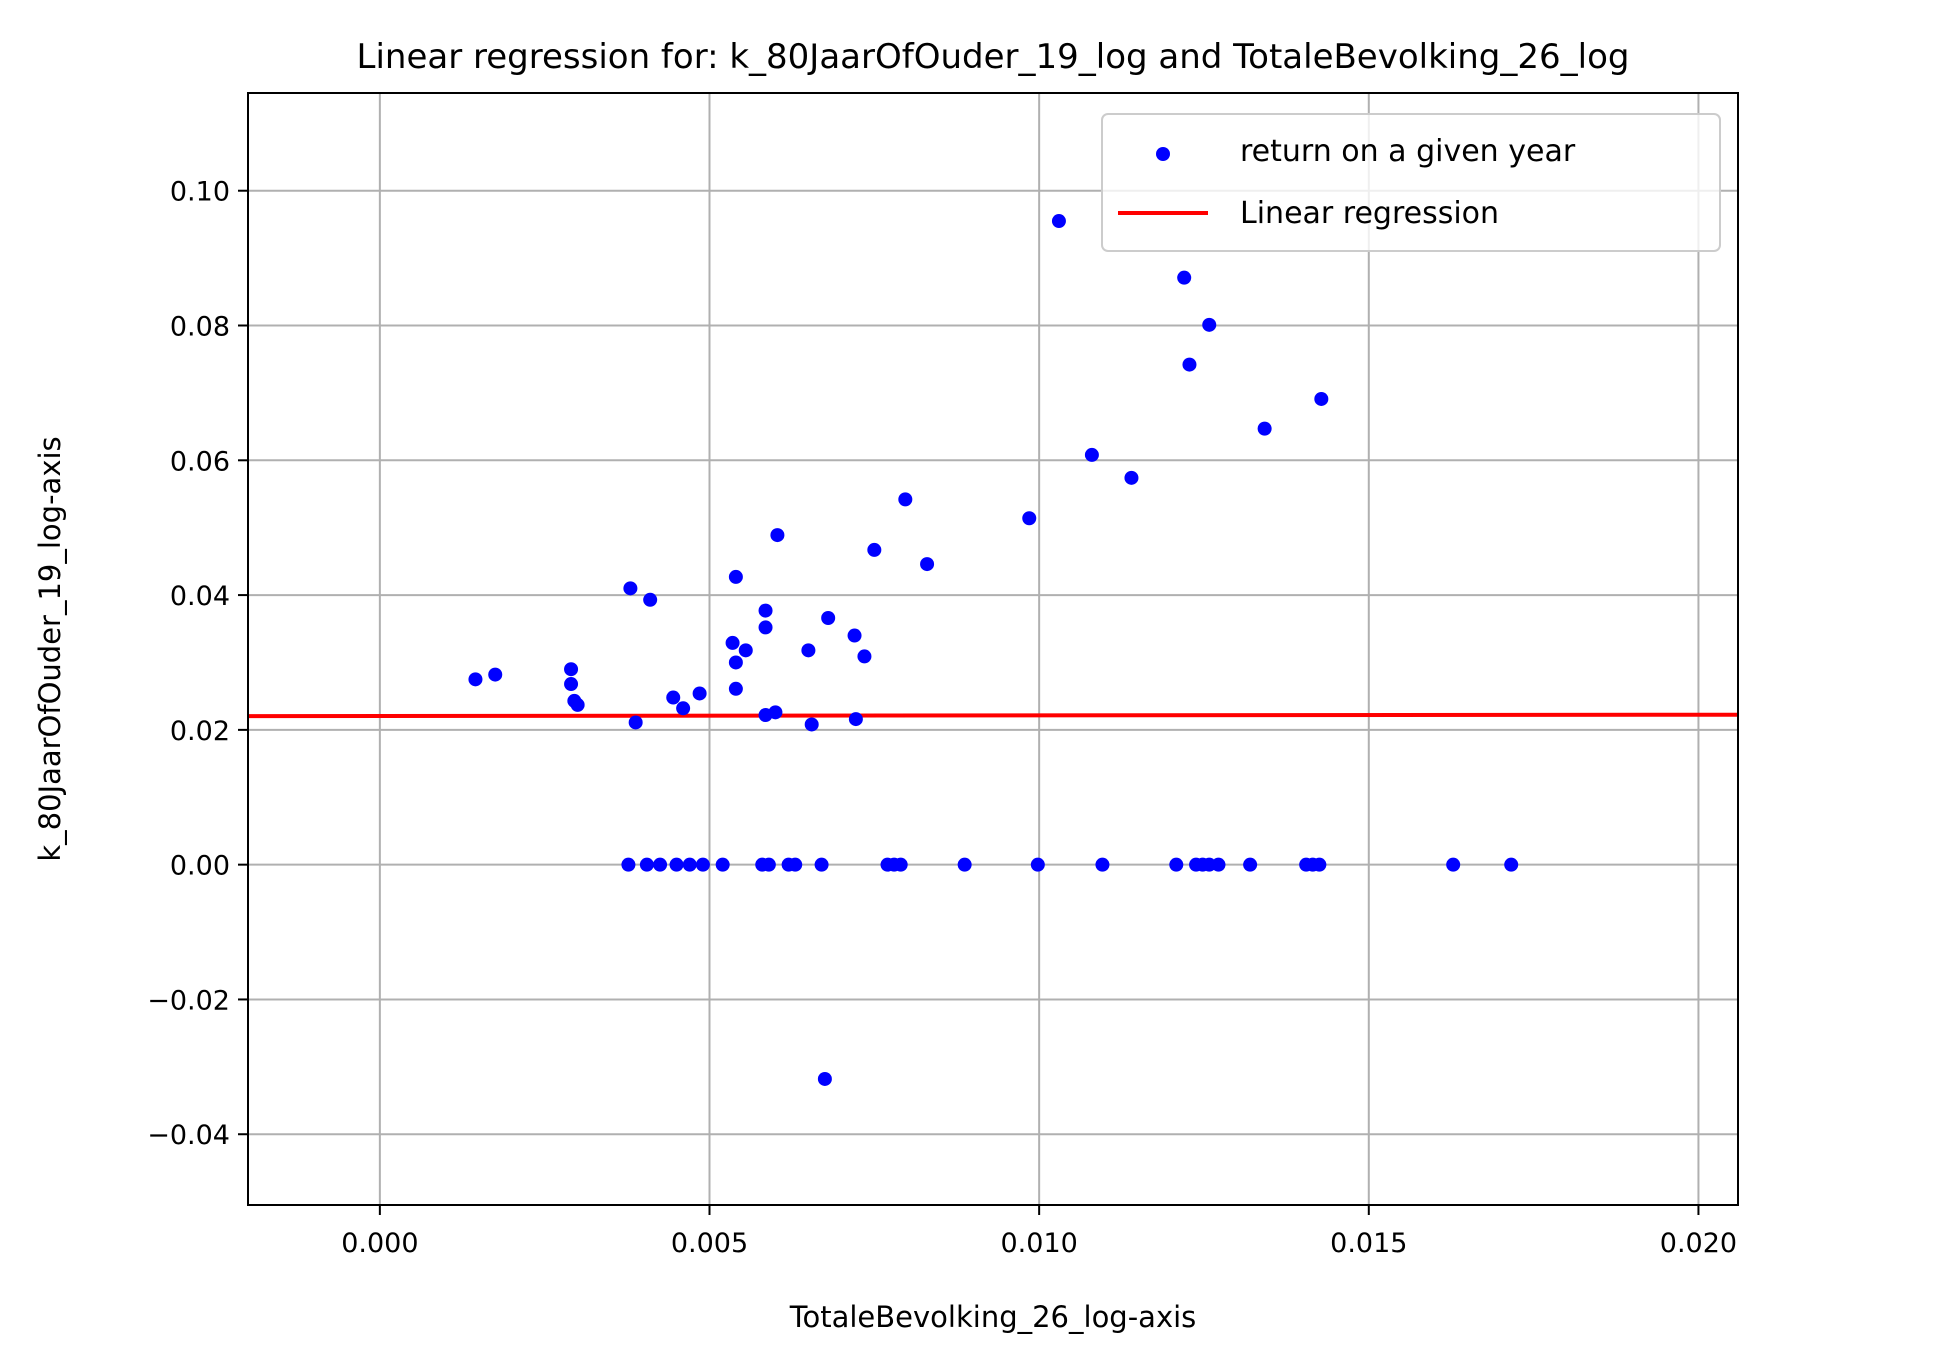 The image size is (1956, 1362). I want to click on legend-label-scatter: return on a given year, so click(1408, 151).